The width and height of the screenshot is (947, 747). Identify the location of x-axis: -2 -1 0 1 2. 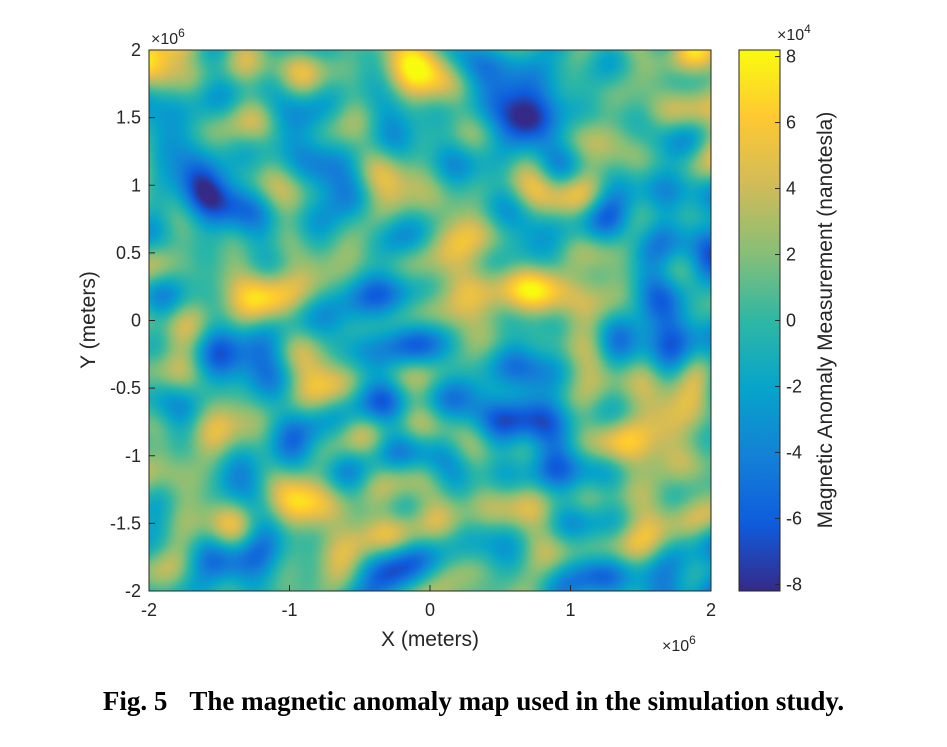
(428, 602).